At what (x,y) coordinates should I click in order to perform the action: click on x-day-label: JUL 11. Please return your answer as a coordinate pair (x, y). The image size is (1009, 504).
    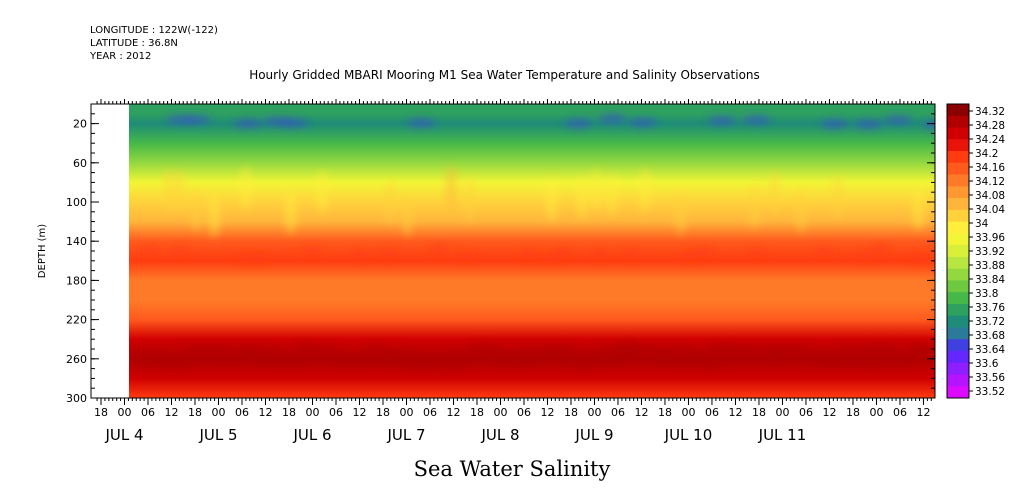
    Looking at the image, I should click on (782, 435).